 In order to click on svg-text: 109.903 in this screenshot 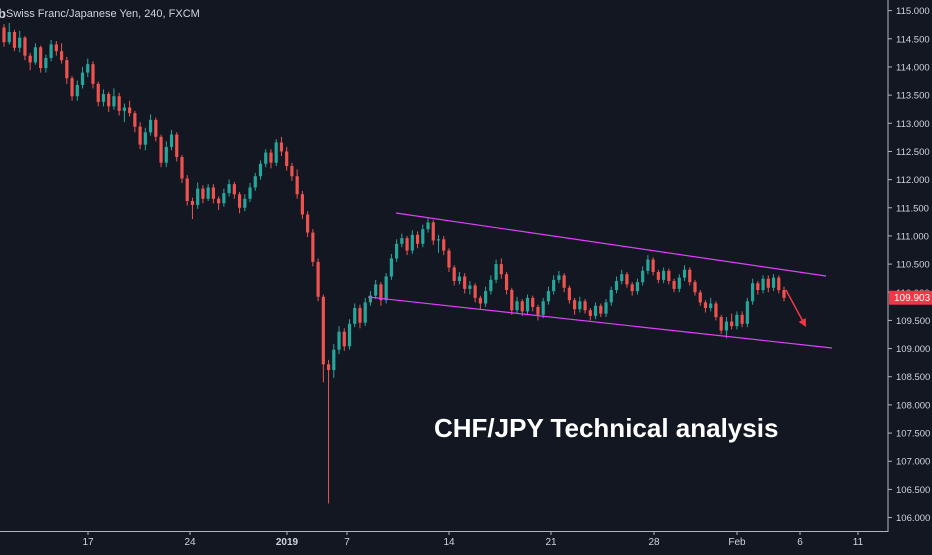, I will do `click(912, 298)`.